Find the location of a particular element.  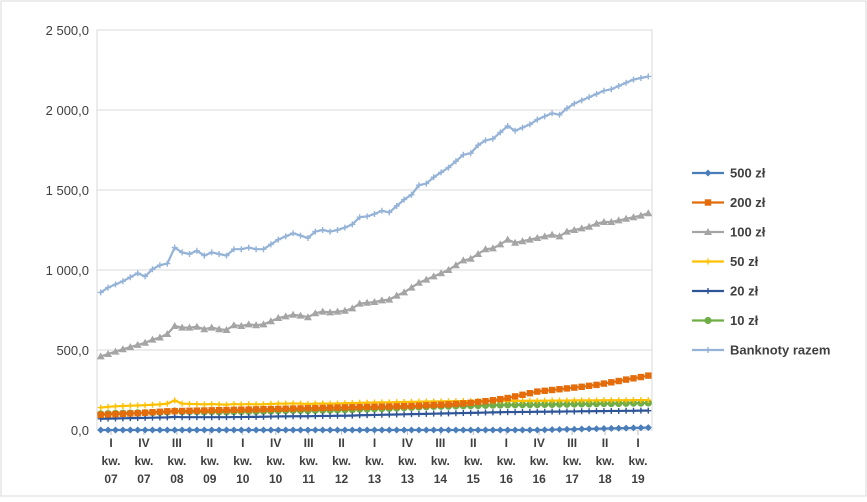

x-tick-year: 12 is located at coordinates (342, 479).